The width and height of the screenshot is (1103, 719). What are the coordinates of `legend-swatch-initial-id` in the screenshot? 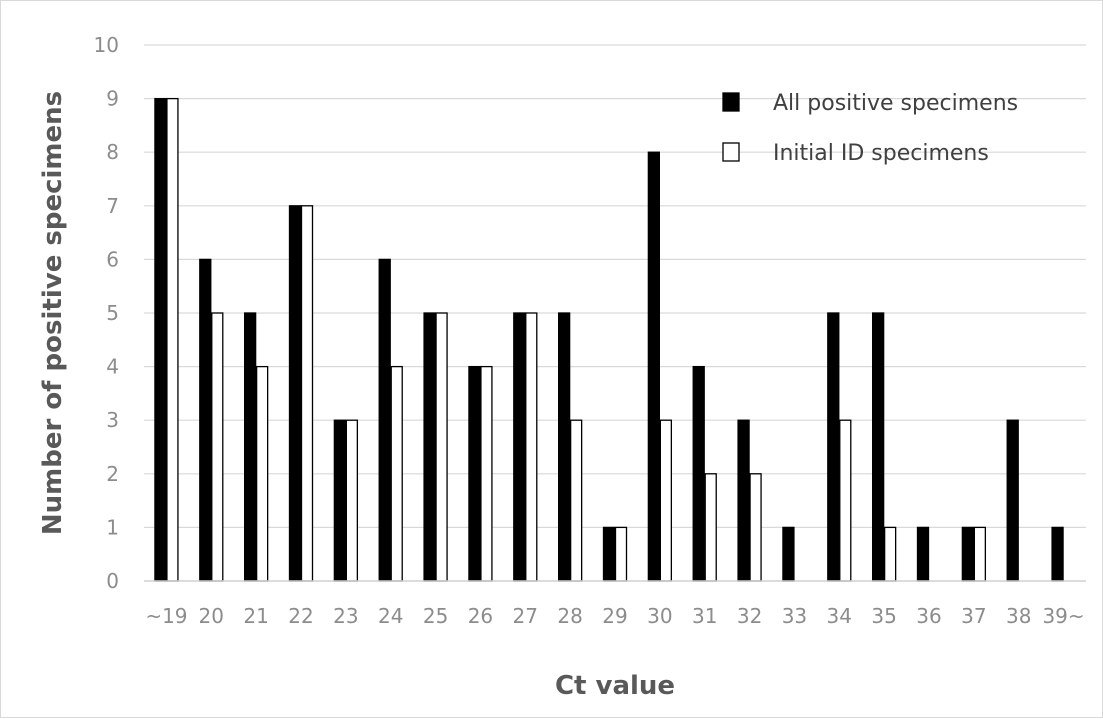 It's located at (731, 152).